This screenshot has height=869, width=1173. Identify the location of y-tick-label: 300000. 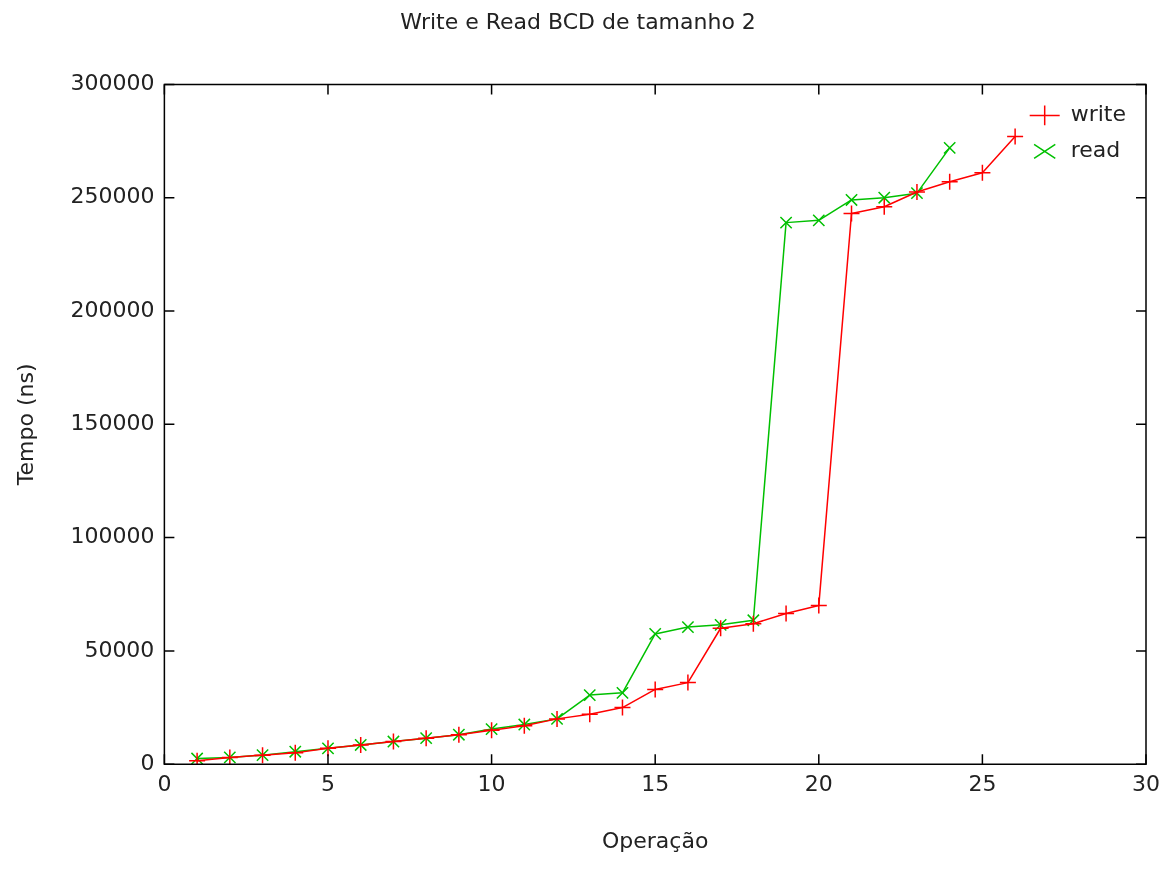
(112, 83).